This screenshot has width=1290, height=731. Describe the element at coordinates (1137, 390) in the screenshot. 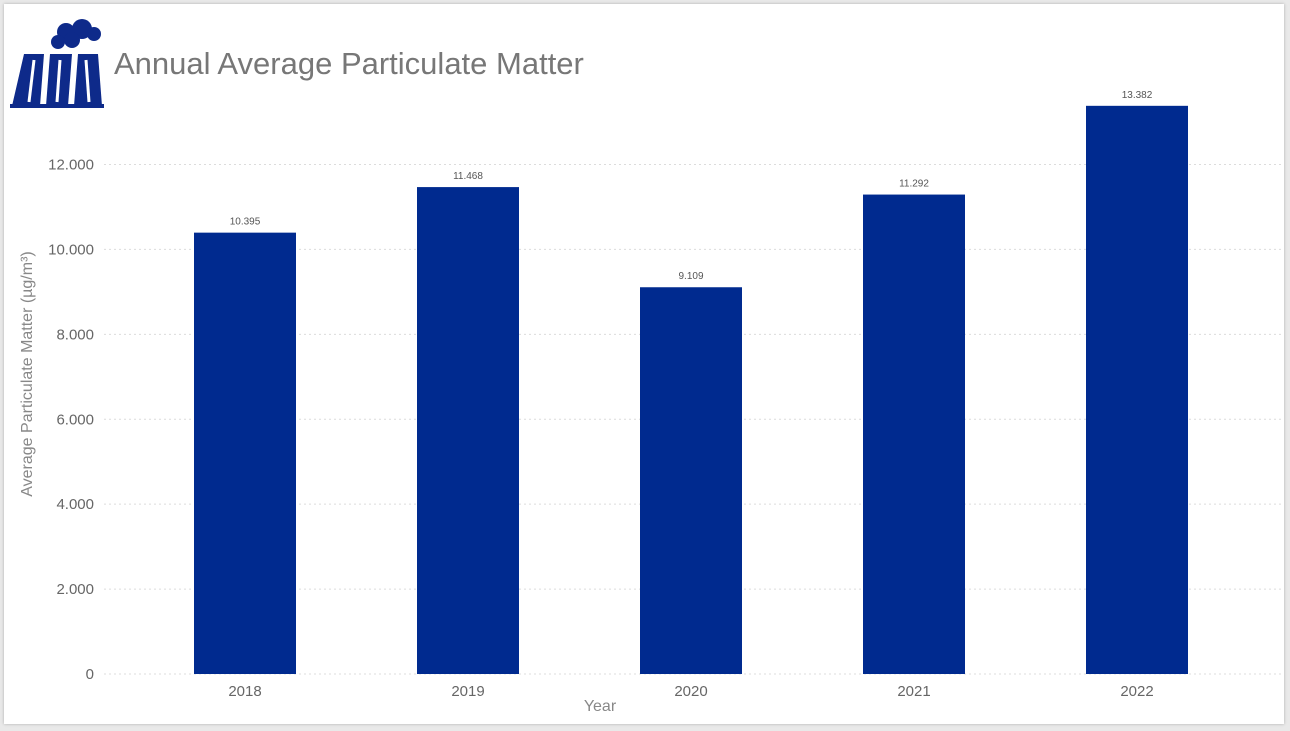

I see `bar-2022` at that location.